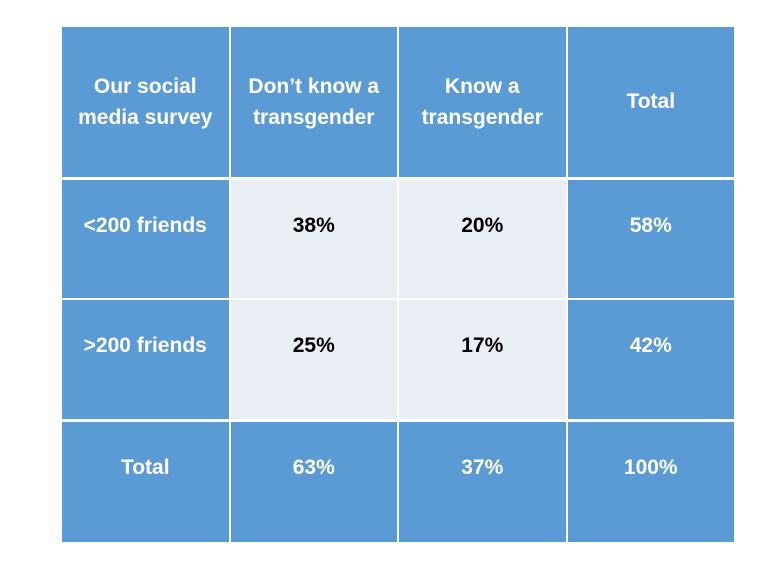 The image size is (781, 567). What do you see at coordinates (313, 102) in the screenshot?
I see `header-cell-dont-know: Don’t know a transgender` at bounding box center [313, 102].